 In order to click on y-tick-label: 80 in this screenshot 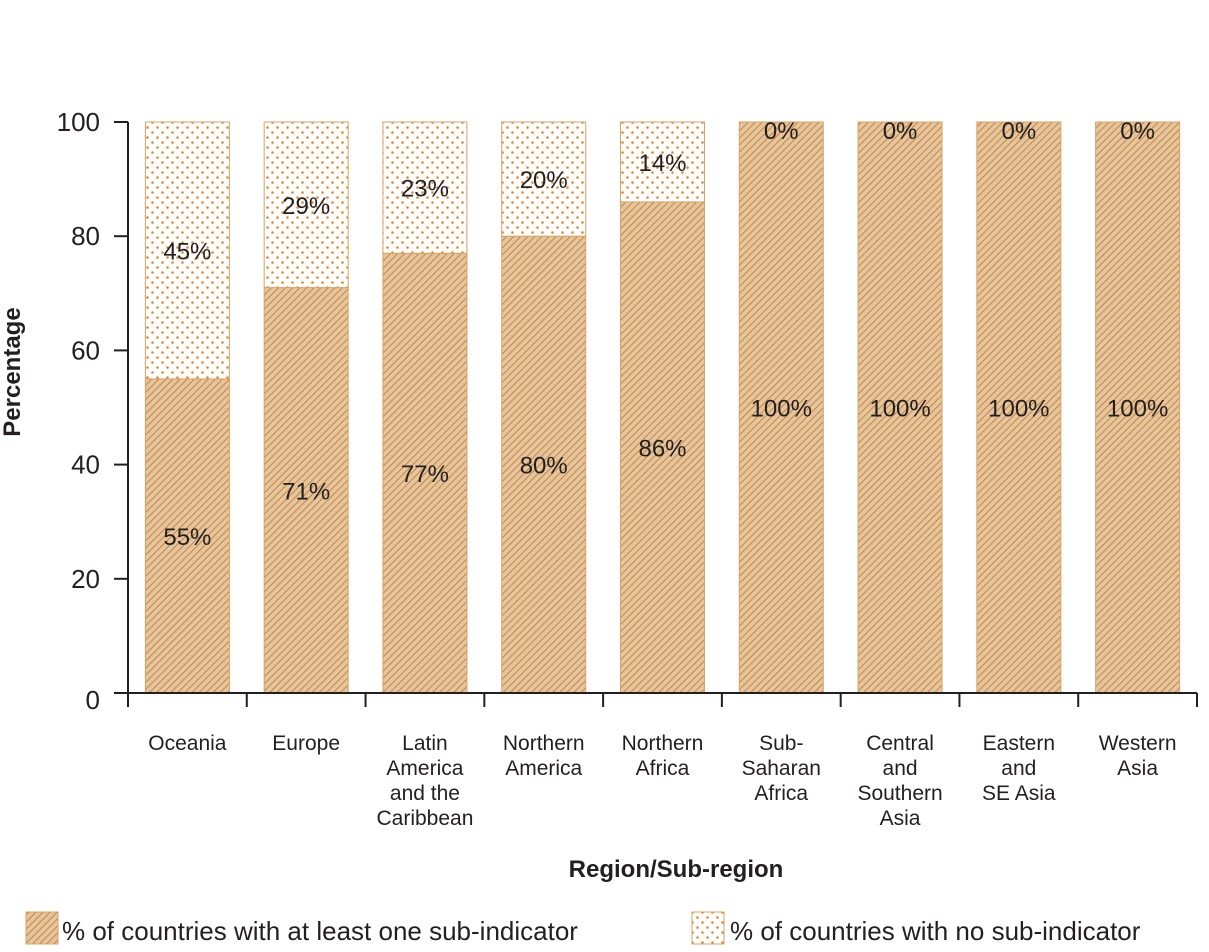, I will do `click(85, 236)`.